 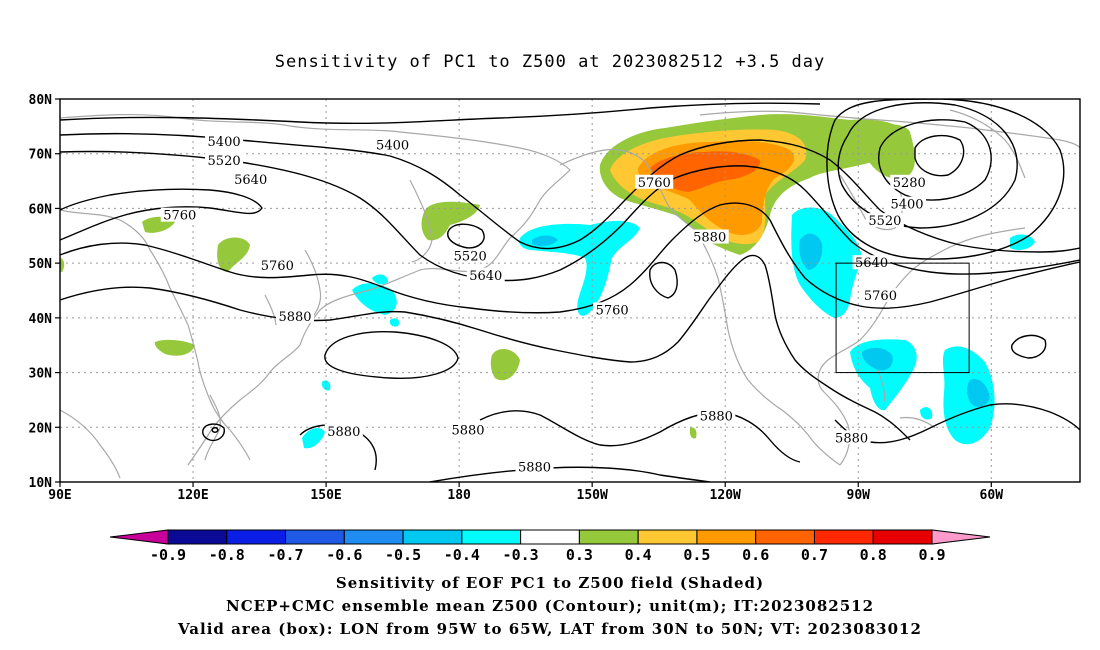 What do you see at coordinates (627, 189) in the screenshot?
I see `coastline-alaska` at bounding box center [627, 189].